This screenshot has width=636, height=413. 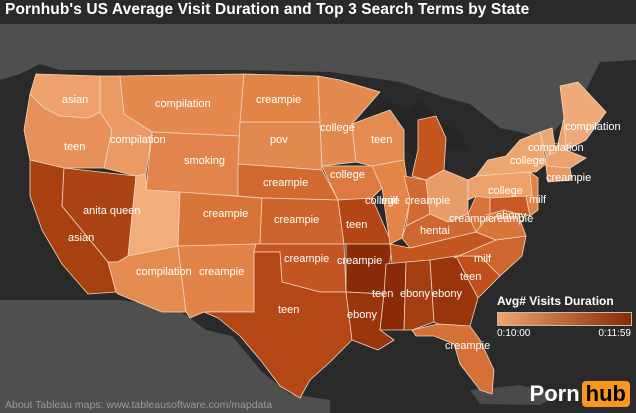 What do you see at coordinates (356, 225) in the screenshot?
I see `label-MO: teen` at bounding box center [356, 225].